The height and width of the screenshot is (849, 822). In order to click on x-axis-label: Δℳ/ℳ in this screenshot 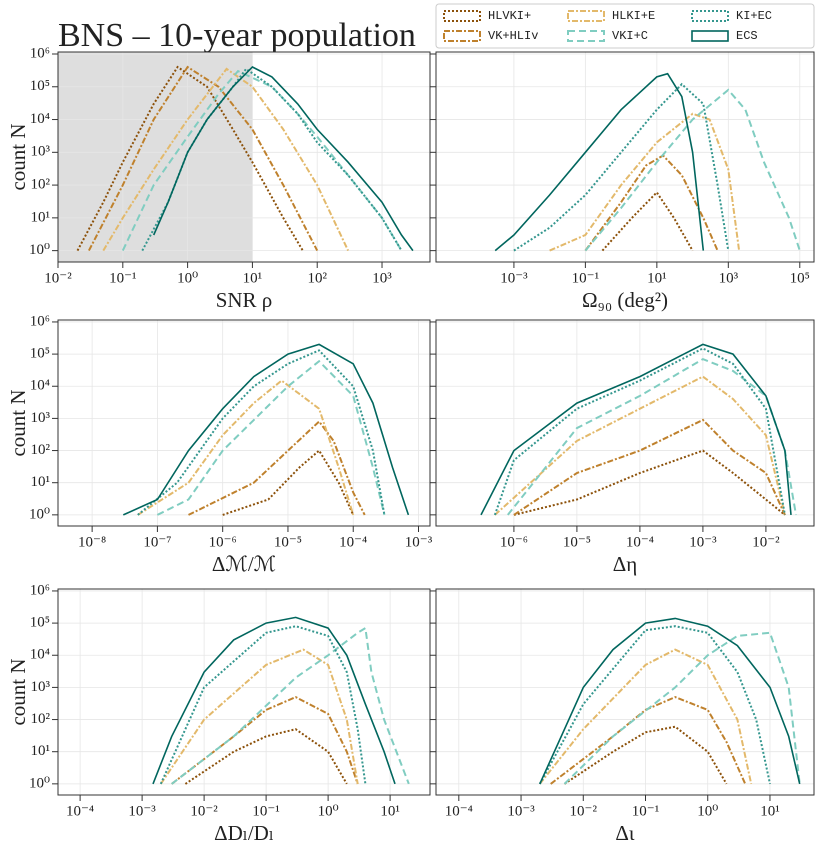, I will do `click(244, 564)`.